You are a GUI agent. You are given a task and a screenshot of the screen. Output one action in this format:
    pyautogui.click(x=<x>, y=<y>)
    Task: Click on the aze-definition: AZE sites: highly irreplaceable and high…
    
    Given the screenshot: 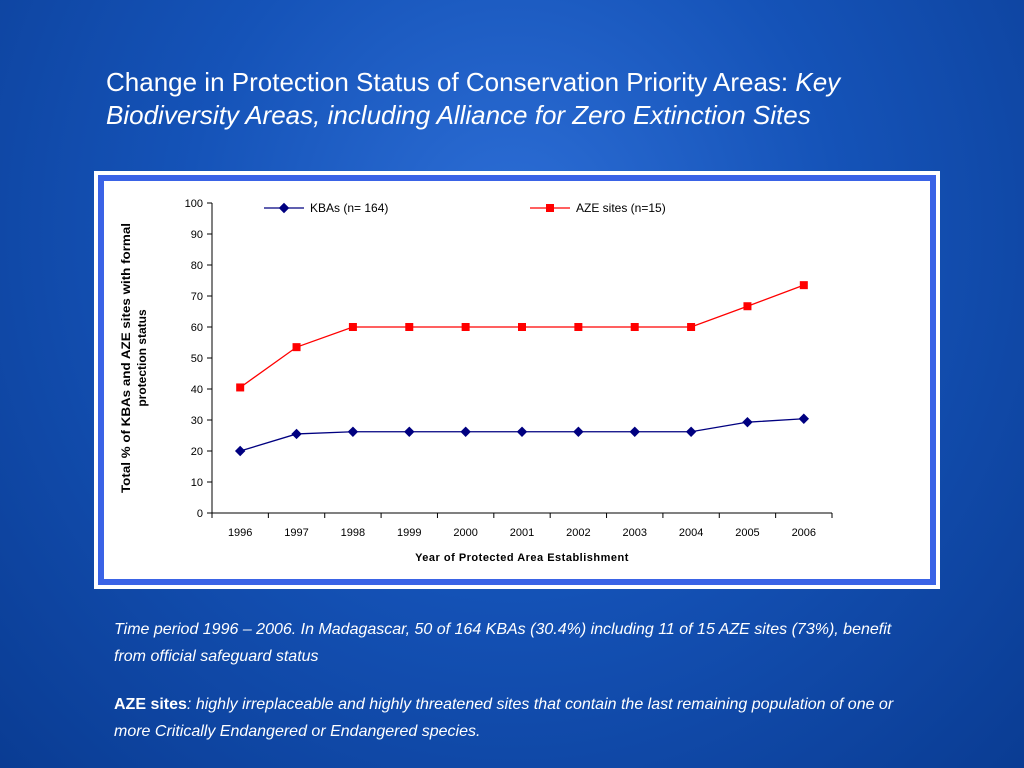 What is the action you would take?
    pyautogui.click(x=519, y=718)
    